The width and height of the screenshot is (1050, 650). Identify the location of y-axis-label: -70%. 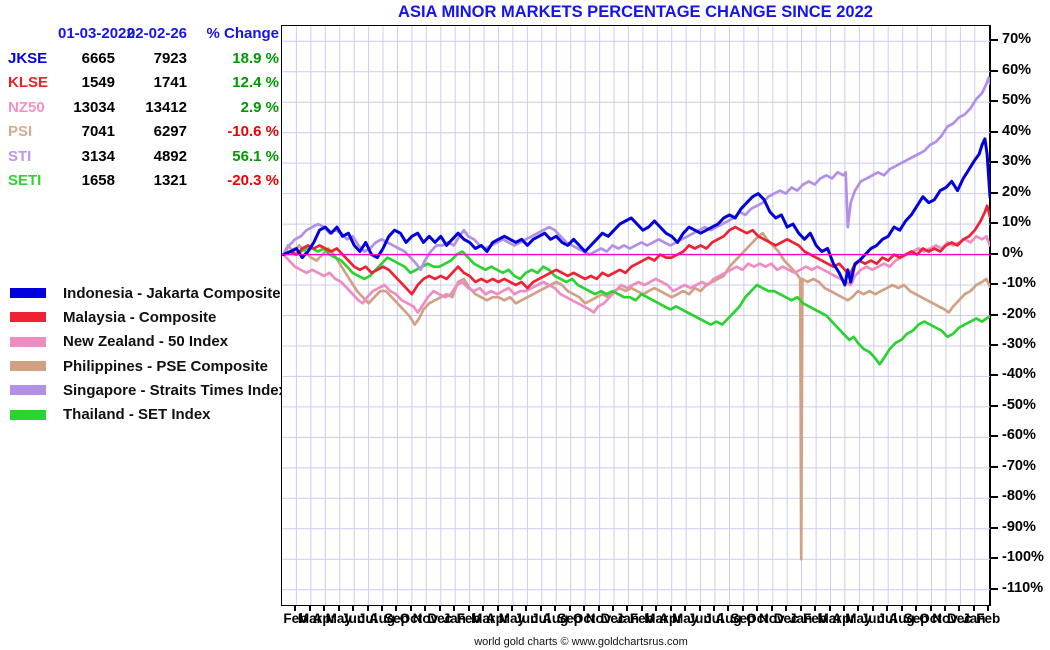
(1019, 465).